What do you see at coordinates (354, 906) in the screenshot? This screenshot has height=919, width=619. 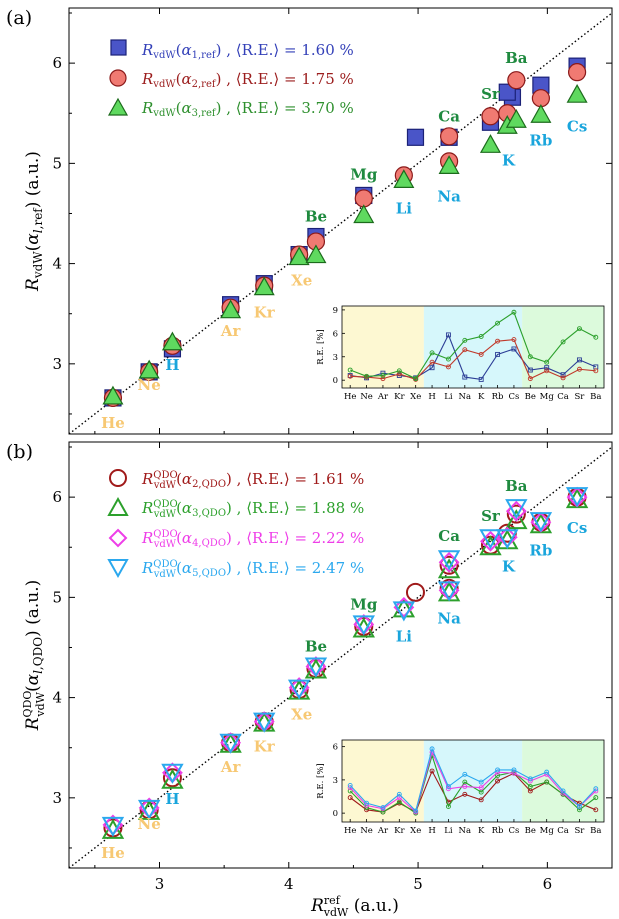 I see `panel-b-x-axis-label: Rref vdW (a.u.)` at bounding box center [354, 906].